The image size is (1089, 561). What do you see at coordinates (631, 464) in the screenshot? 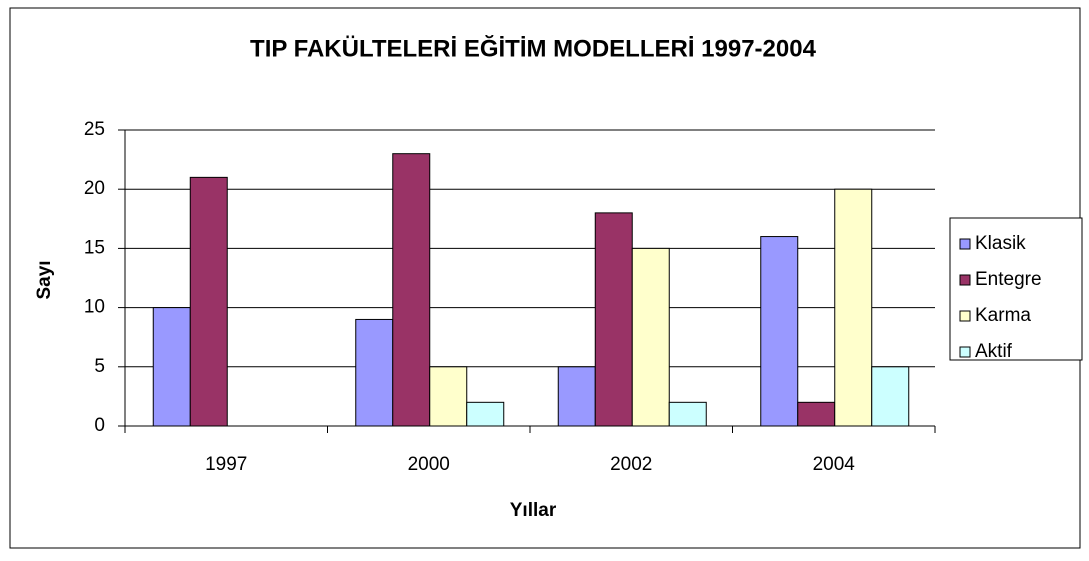
I see `x-tick-label: 2002` at bounding box center [631, 464].